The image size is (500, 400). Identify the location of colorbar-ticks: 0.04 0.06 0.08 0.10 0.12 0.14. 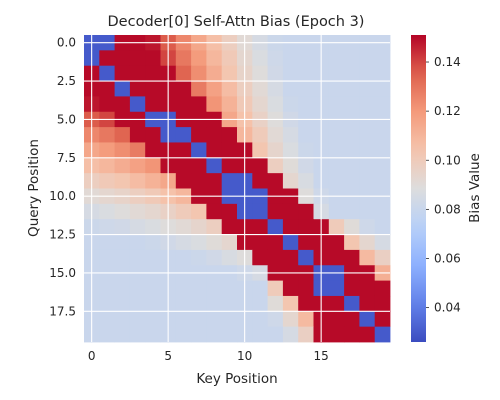
(443, 185).